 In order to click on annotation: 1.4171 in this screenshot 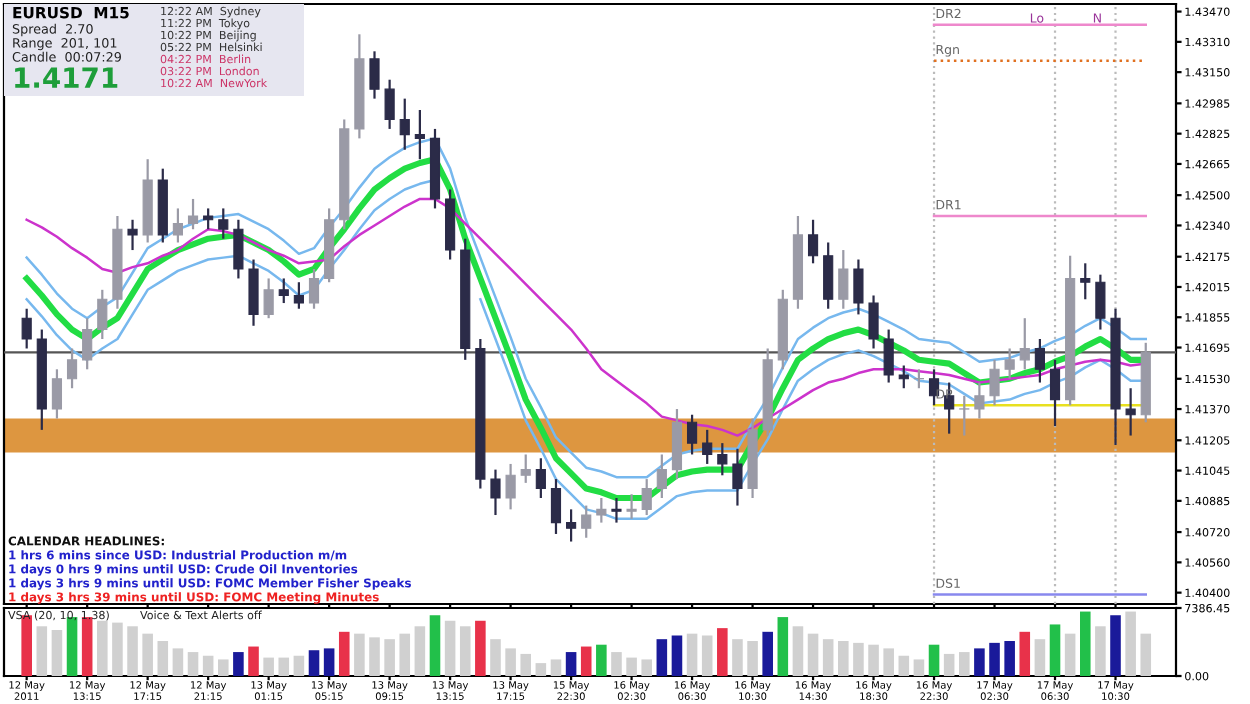, I will do `click(66, 77)`.